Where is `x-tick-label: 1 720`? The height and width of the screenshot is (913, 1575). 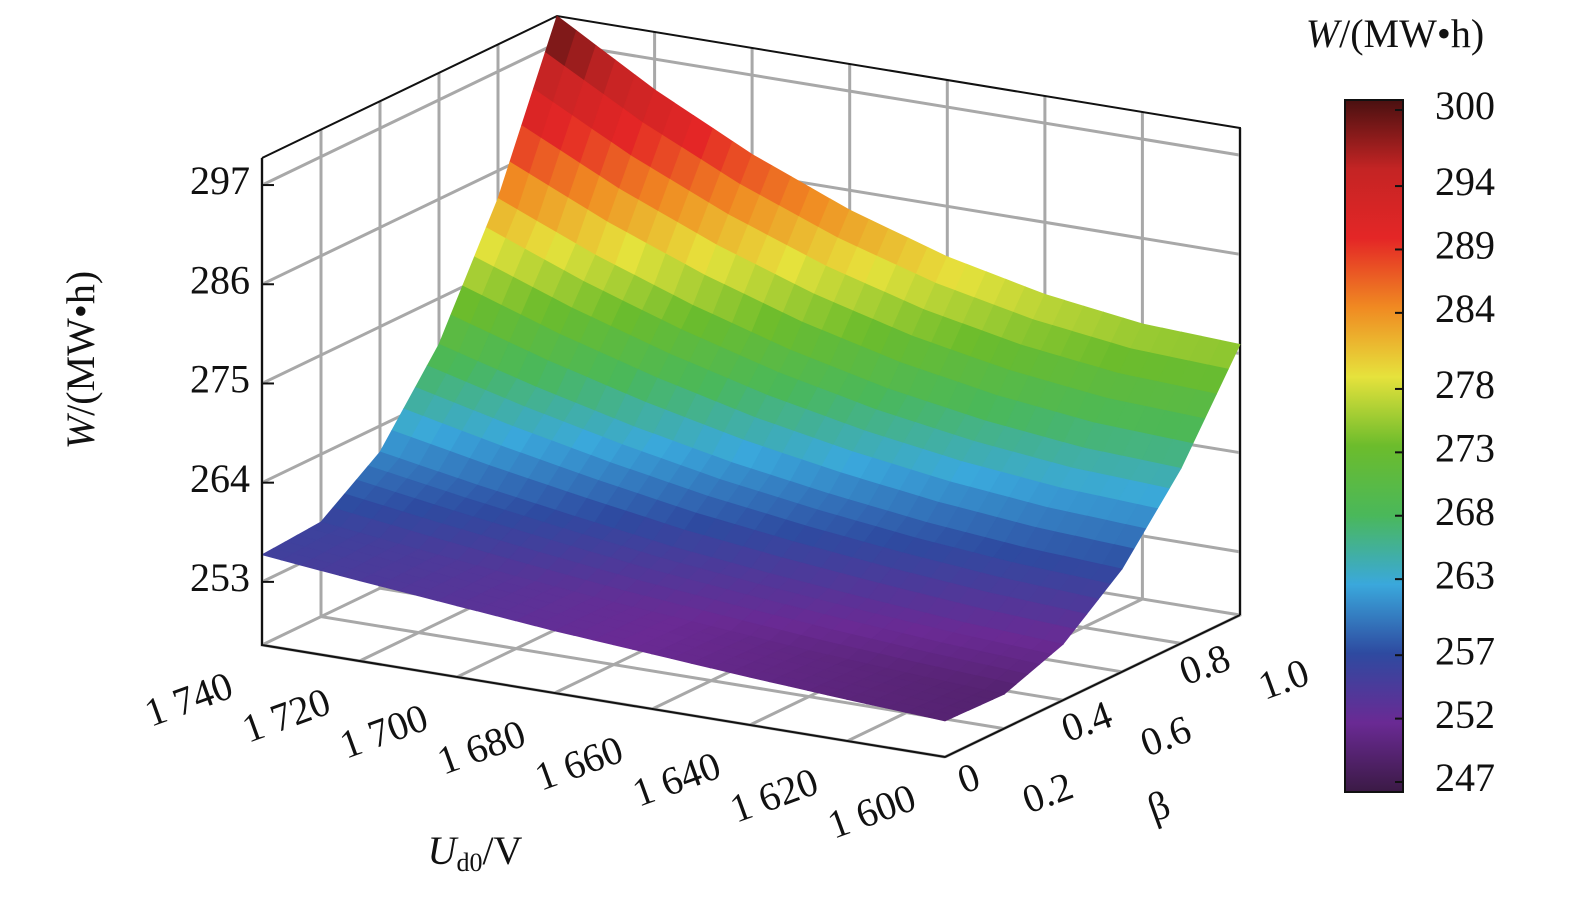
x-tick-label: 1 720 is located at coordinates (286, 714).